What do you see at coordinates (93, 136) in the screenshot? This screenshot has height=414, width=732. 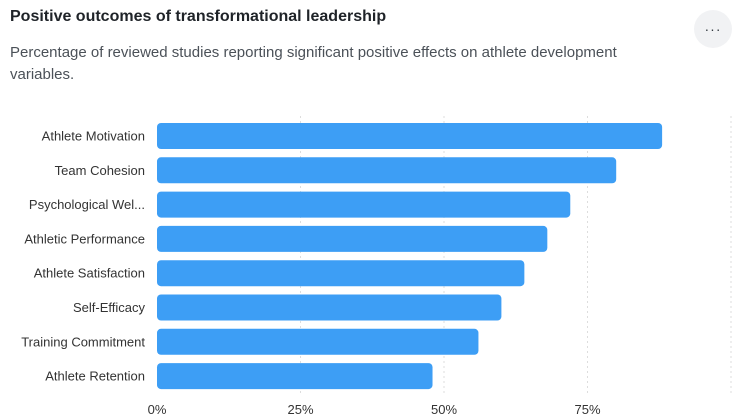 I see `category-label: Athlete Motivation` at bounding box center [93, 136].